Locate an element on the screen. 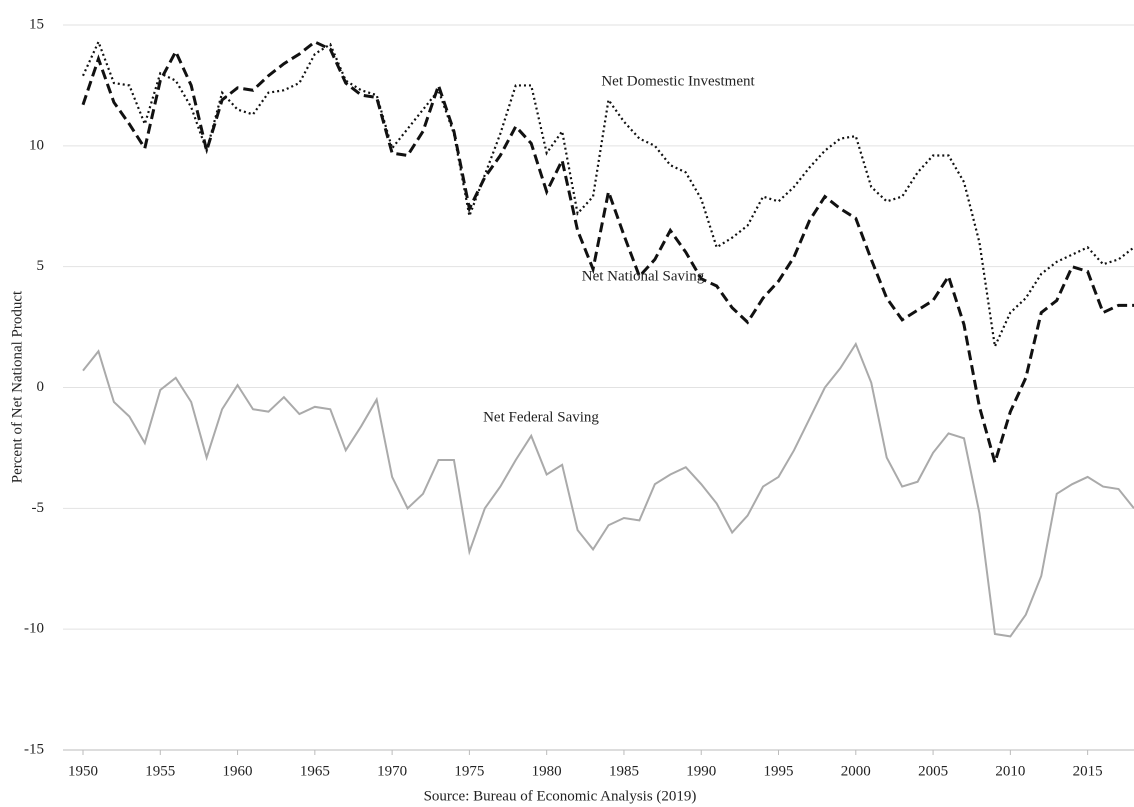 The height and width of the screenshot is (807, 1134). x-tick-label: 2015 is located at coordinates (1088, 771).